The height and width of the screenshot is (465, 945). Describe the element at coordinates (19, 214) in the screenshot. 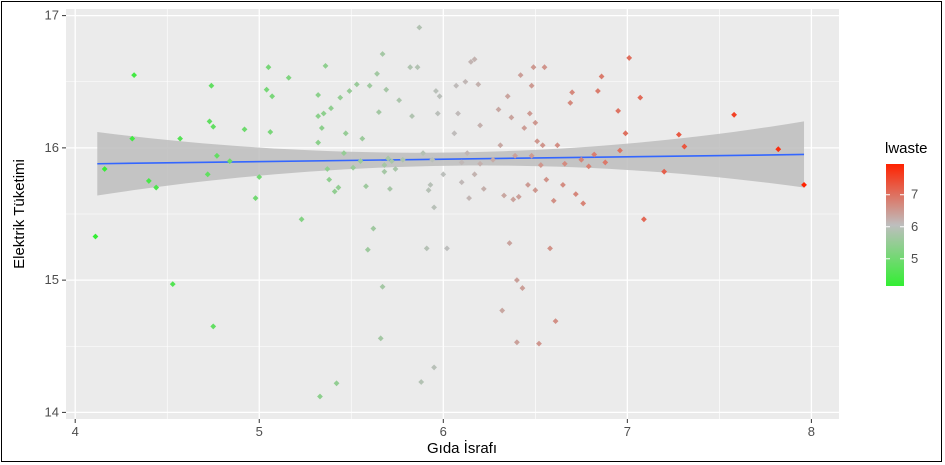

I see `y-axis-title: Elektrik Tüketimi` at that location.